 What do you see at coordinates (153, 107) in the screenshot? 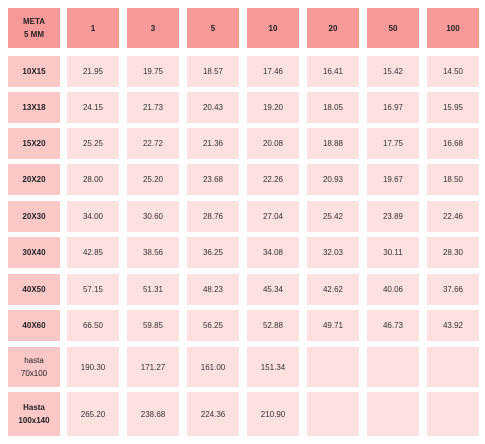
I see `price-cell: 21.73` at bounding box center [153, 107].